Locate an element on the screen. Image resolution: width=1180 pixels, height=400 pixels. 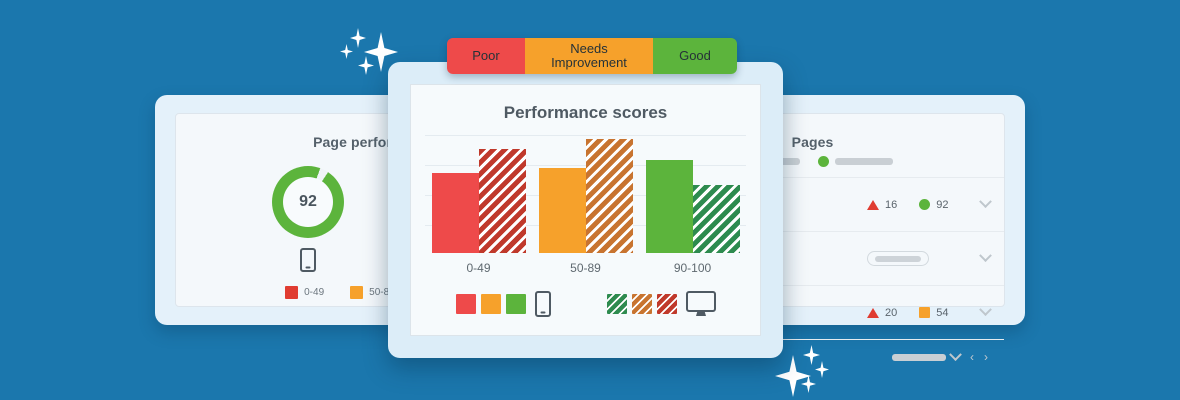
metric-value: 20 is located at coordinates (891, 312).